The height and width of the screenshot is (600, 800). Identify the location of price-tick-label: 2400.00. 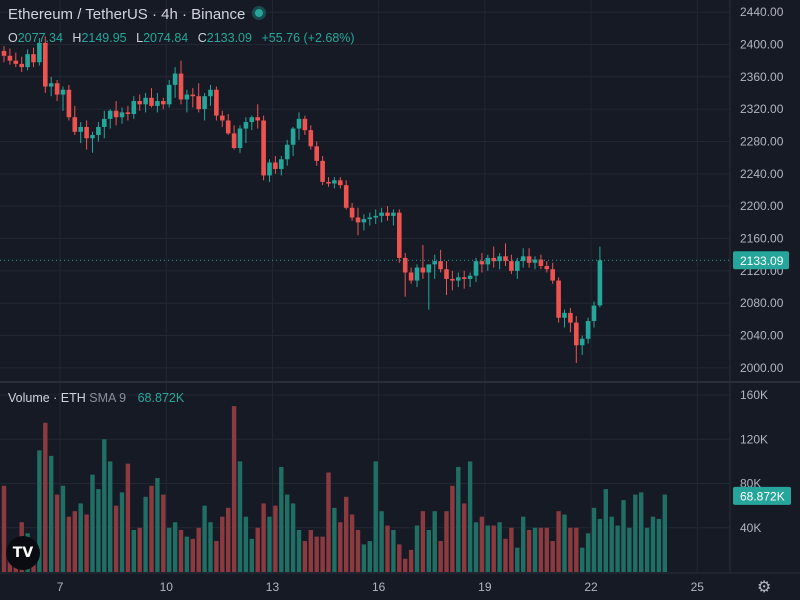
(762, 44).